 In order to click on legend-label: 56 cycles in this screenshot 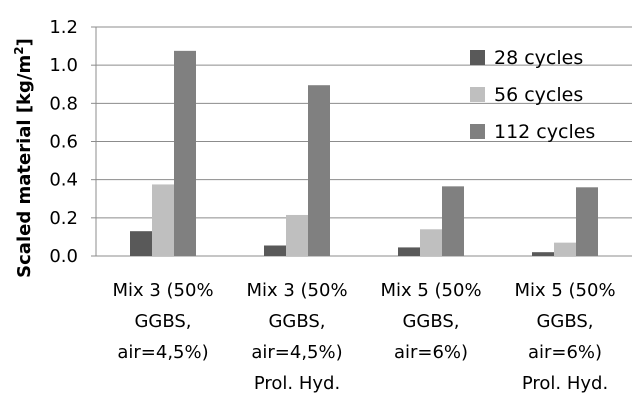, I will do `click(538, 95)`.